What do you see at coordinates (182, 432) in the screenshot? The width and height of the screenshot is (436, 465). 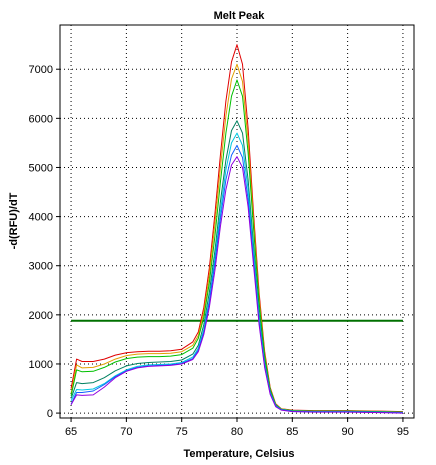 I see `x-tick-label: 75` at bounding box center [182, 432].